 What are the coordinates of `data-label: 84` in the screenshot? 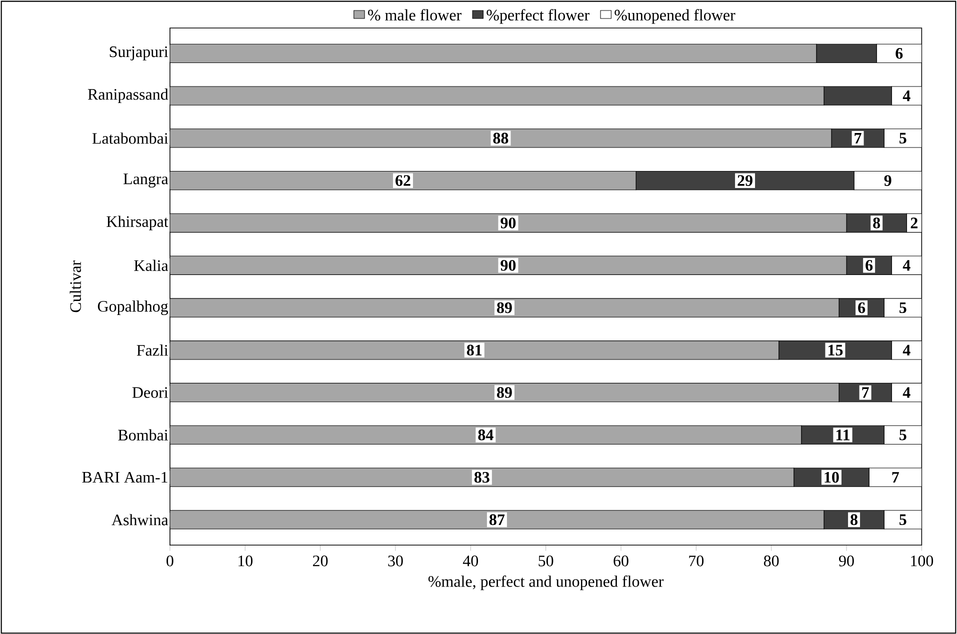 It's located at (486, 434).